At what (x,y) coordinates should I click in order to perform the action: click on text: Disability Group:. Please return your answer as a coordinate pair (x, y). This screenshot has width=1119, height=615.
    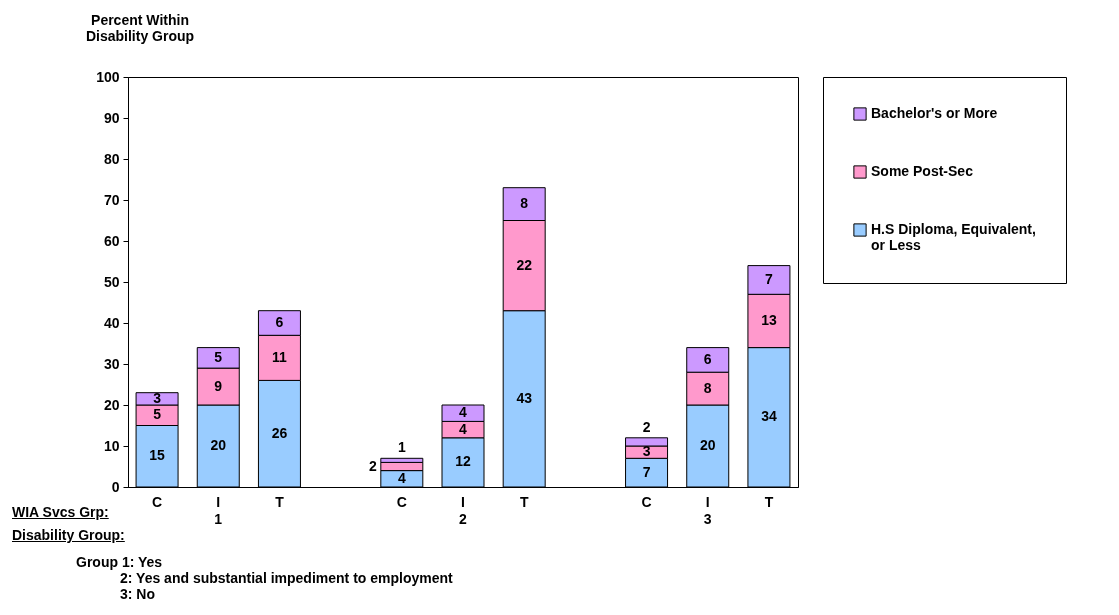
    Looking at the image, I should click on (68, 535).